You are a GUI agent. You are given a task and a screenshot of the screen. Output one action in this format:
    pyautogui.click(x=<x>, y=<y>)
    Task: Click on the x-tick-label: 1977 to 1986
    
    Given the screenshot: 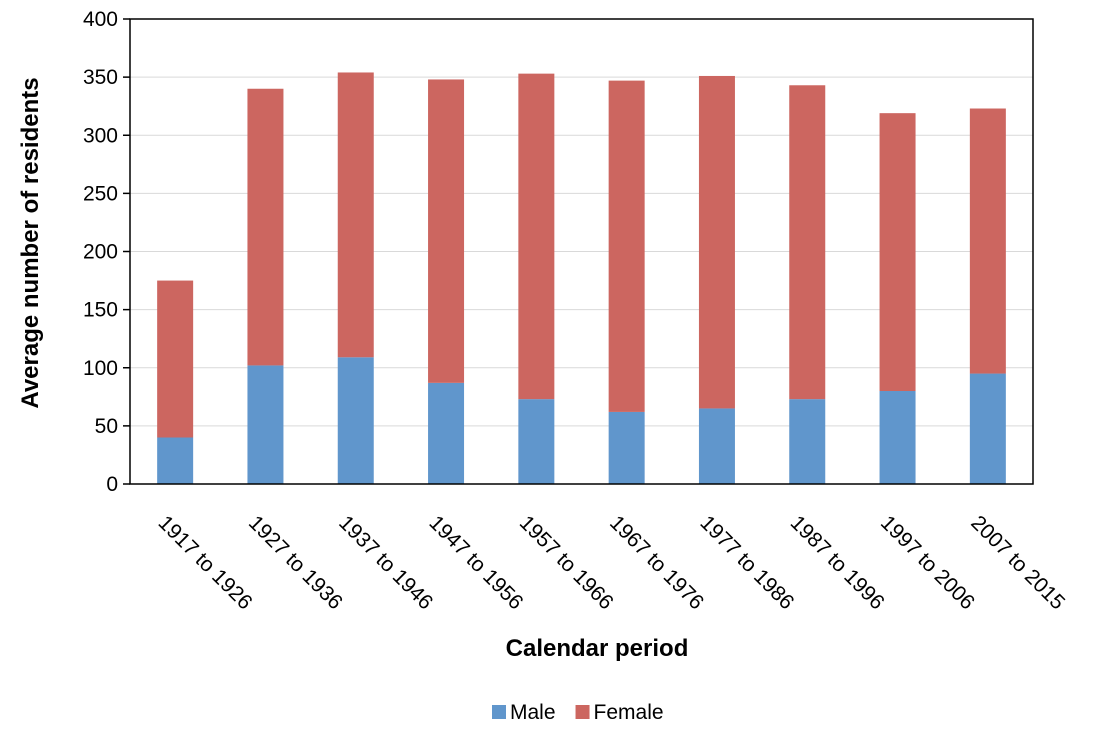 What is the action you would take?
    pyautogui.click(x=746, y=562)
    